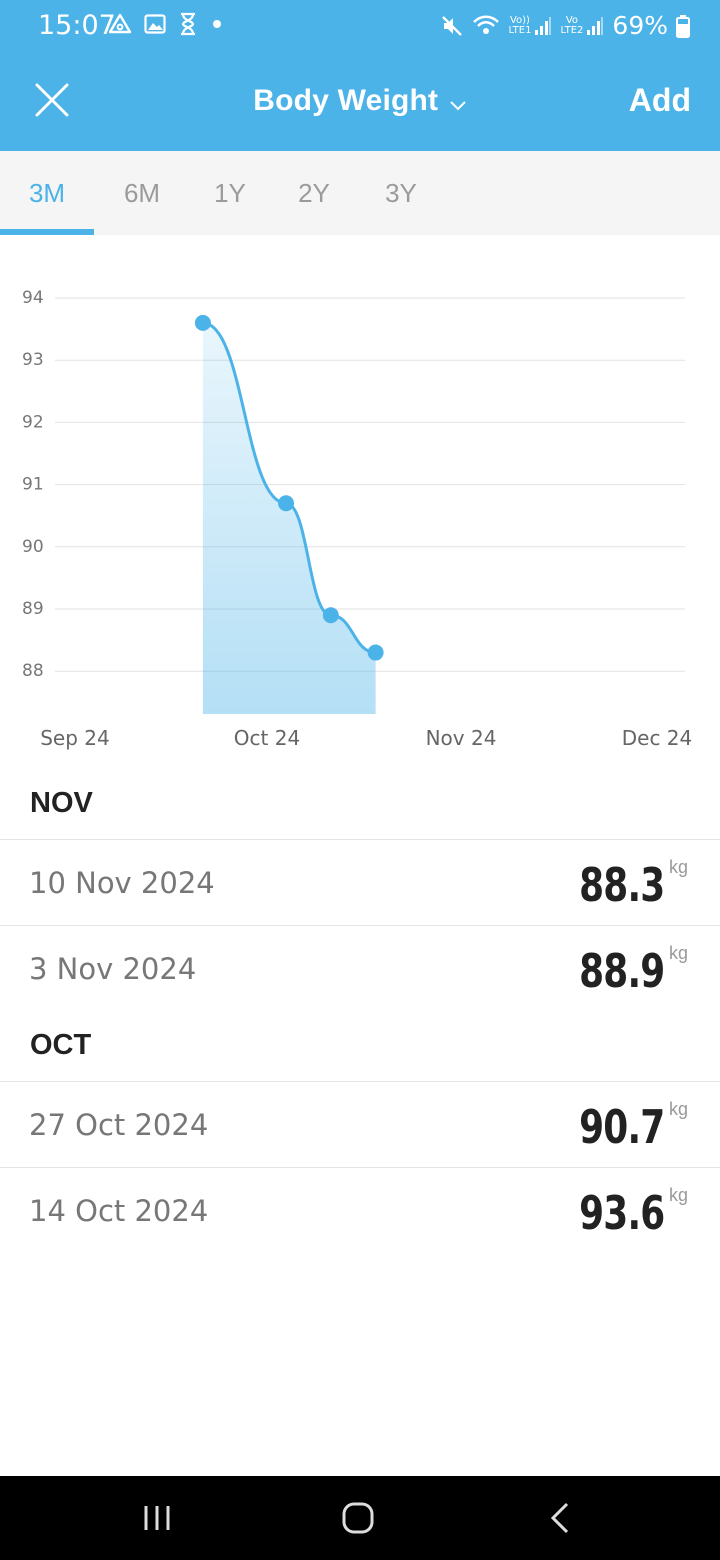  I want to click on tab-2y: 2Y, so click(314, 192).